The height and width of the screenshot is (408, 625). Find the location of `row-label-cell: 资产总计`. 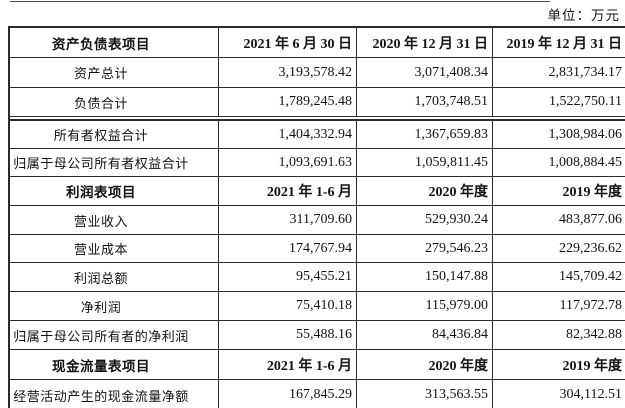

row-label-cell: 资产总计 is located at coordinates (100, 73).